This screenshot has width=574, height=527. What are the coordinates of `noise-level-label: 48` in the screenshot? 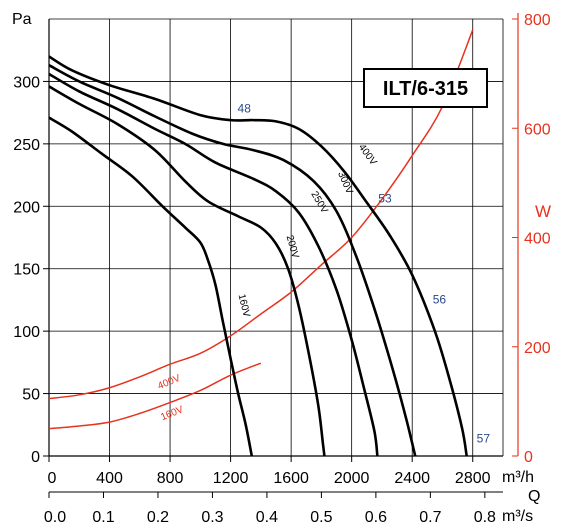 It's located at (245, 109).